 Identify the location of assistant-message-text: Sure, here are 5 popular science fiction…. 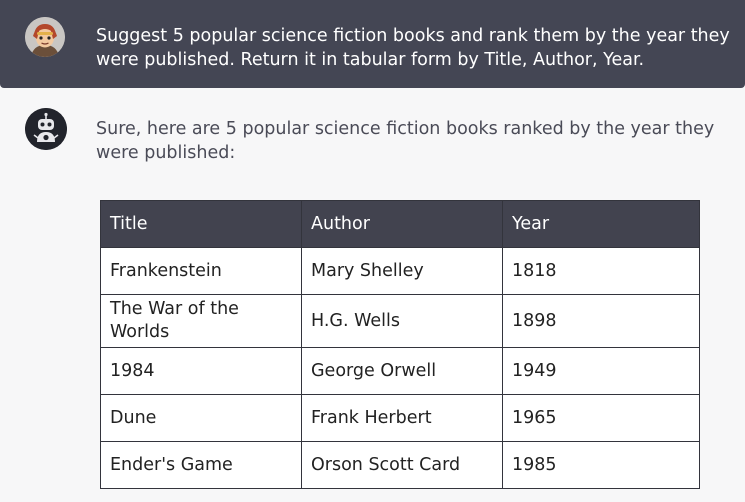
(405, 141).